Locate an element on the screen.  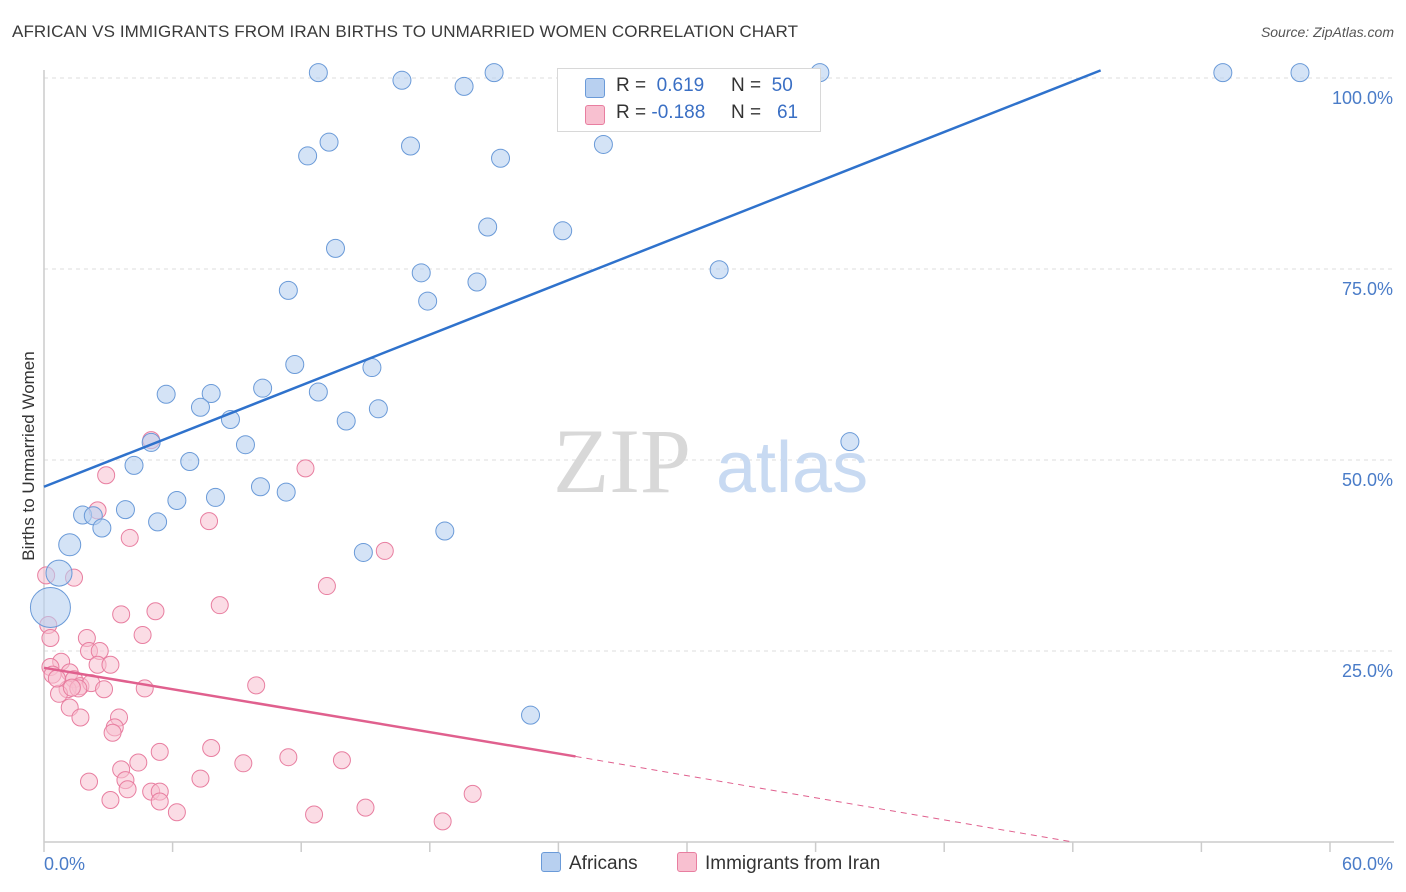
series-legend-africans: Africans is located at coordinates (589, 863).